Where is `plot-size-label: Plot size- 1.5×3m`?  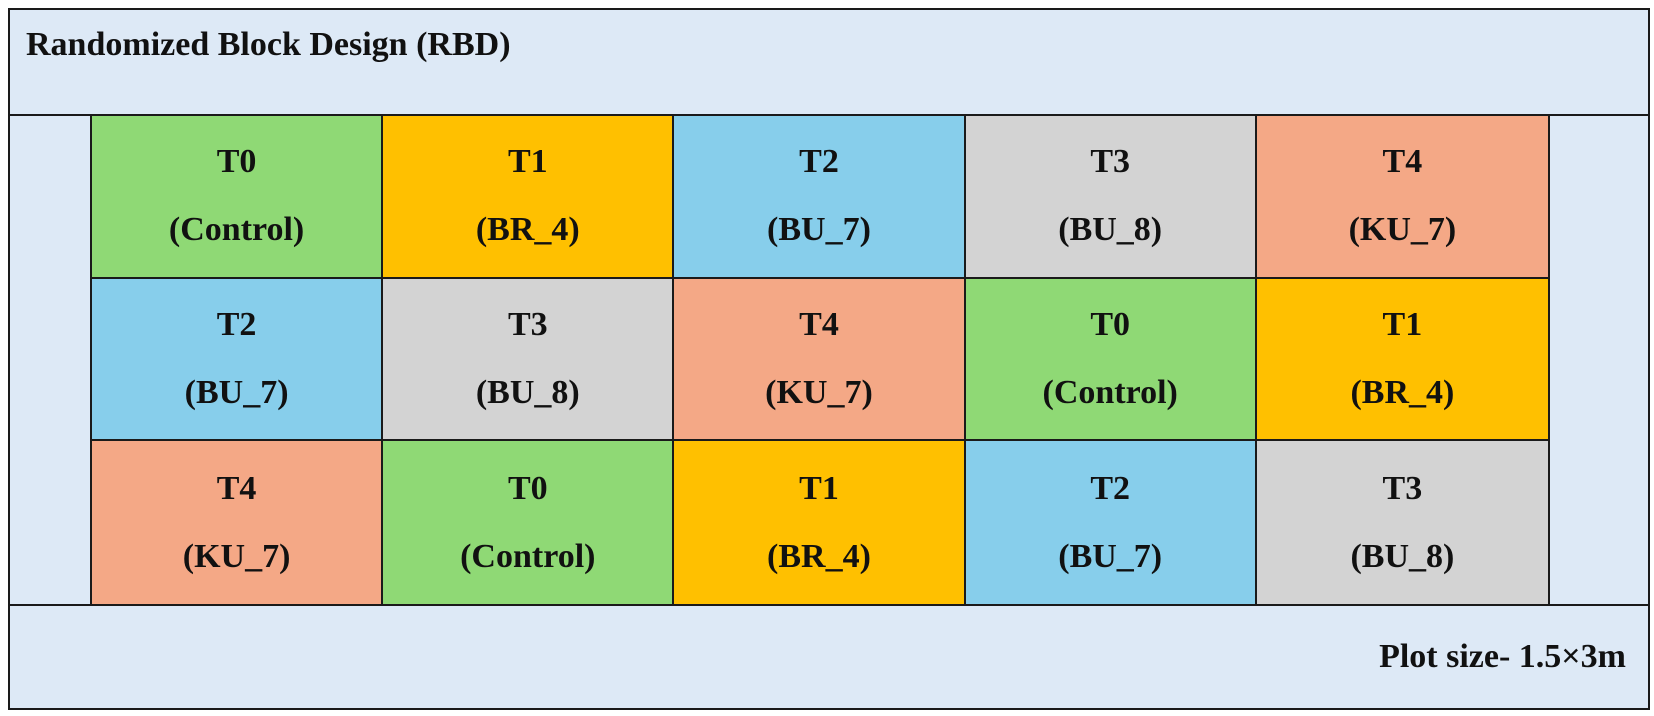 plot-size-label: Plot size- 1.5×3m is located at coordinates (1502, 656).